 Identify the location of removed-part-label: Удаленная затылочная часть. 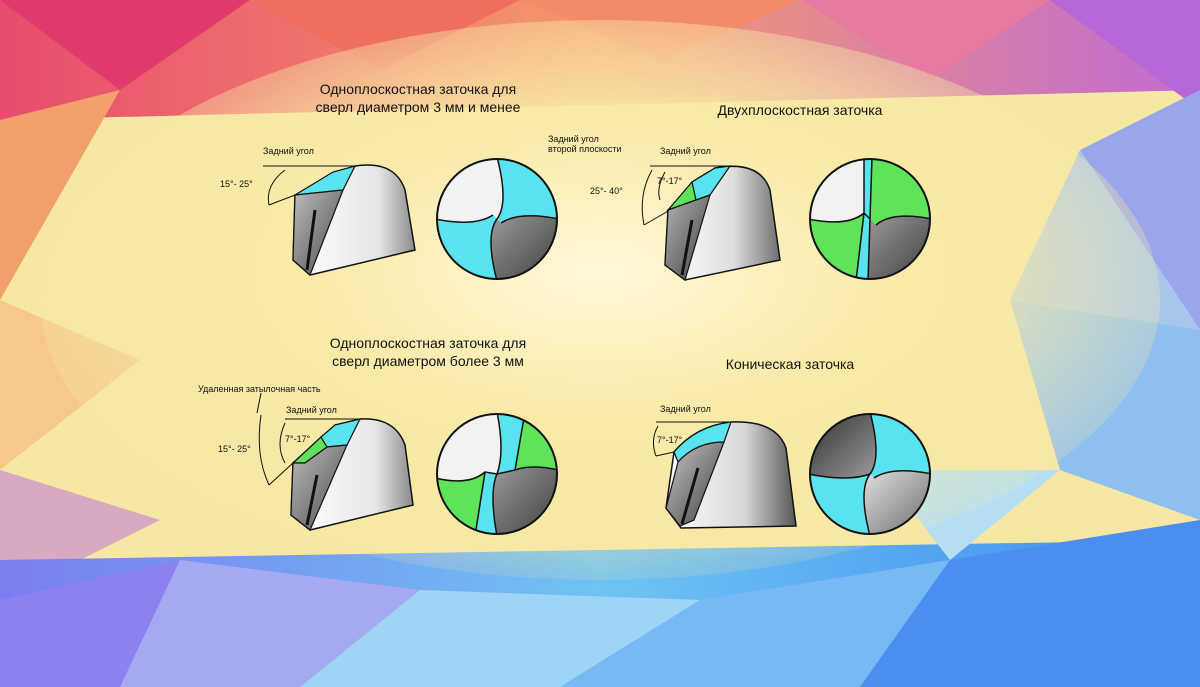
(259, 389).